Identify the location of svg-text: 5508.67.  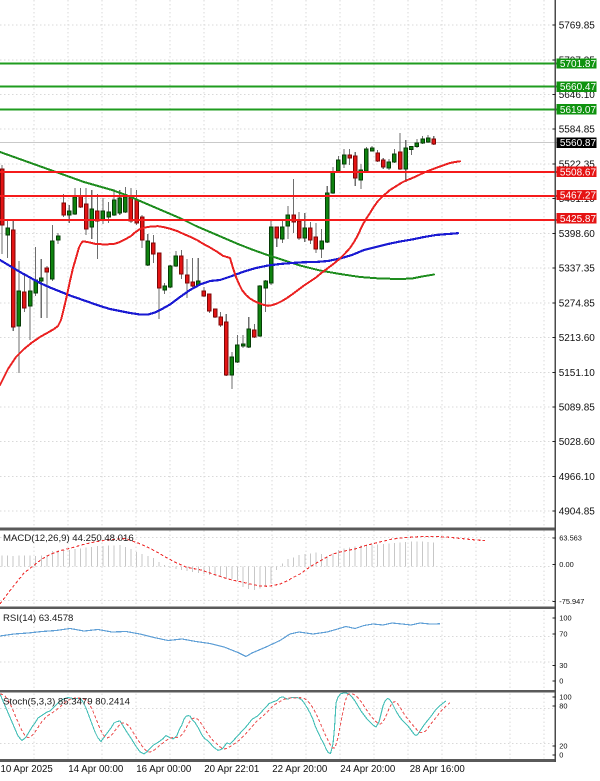
(578, 172).